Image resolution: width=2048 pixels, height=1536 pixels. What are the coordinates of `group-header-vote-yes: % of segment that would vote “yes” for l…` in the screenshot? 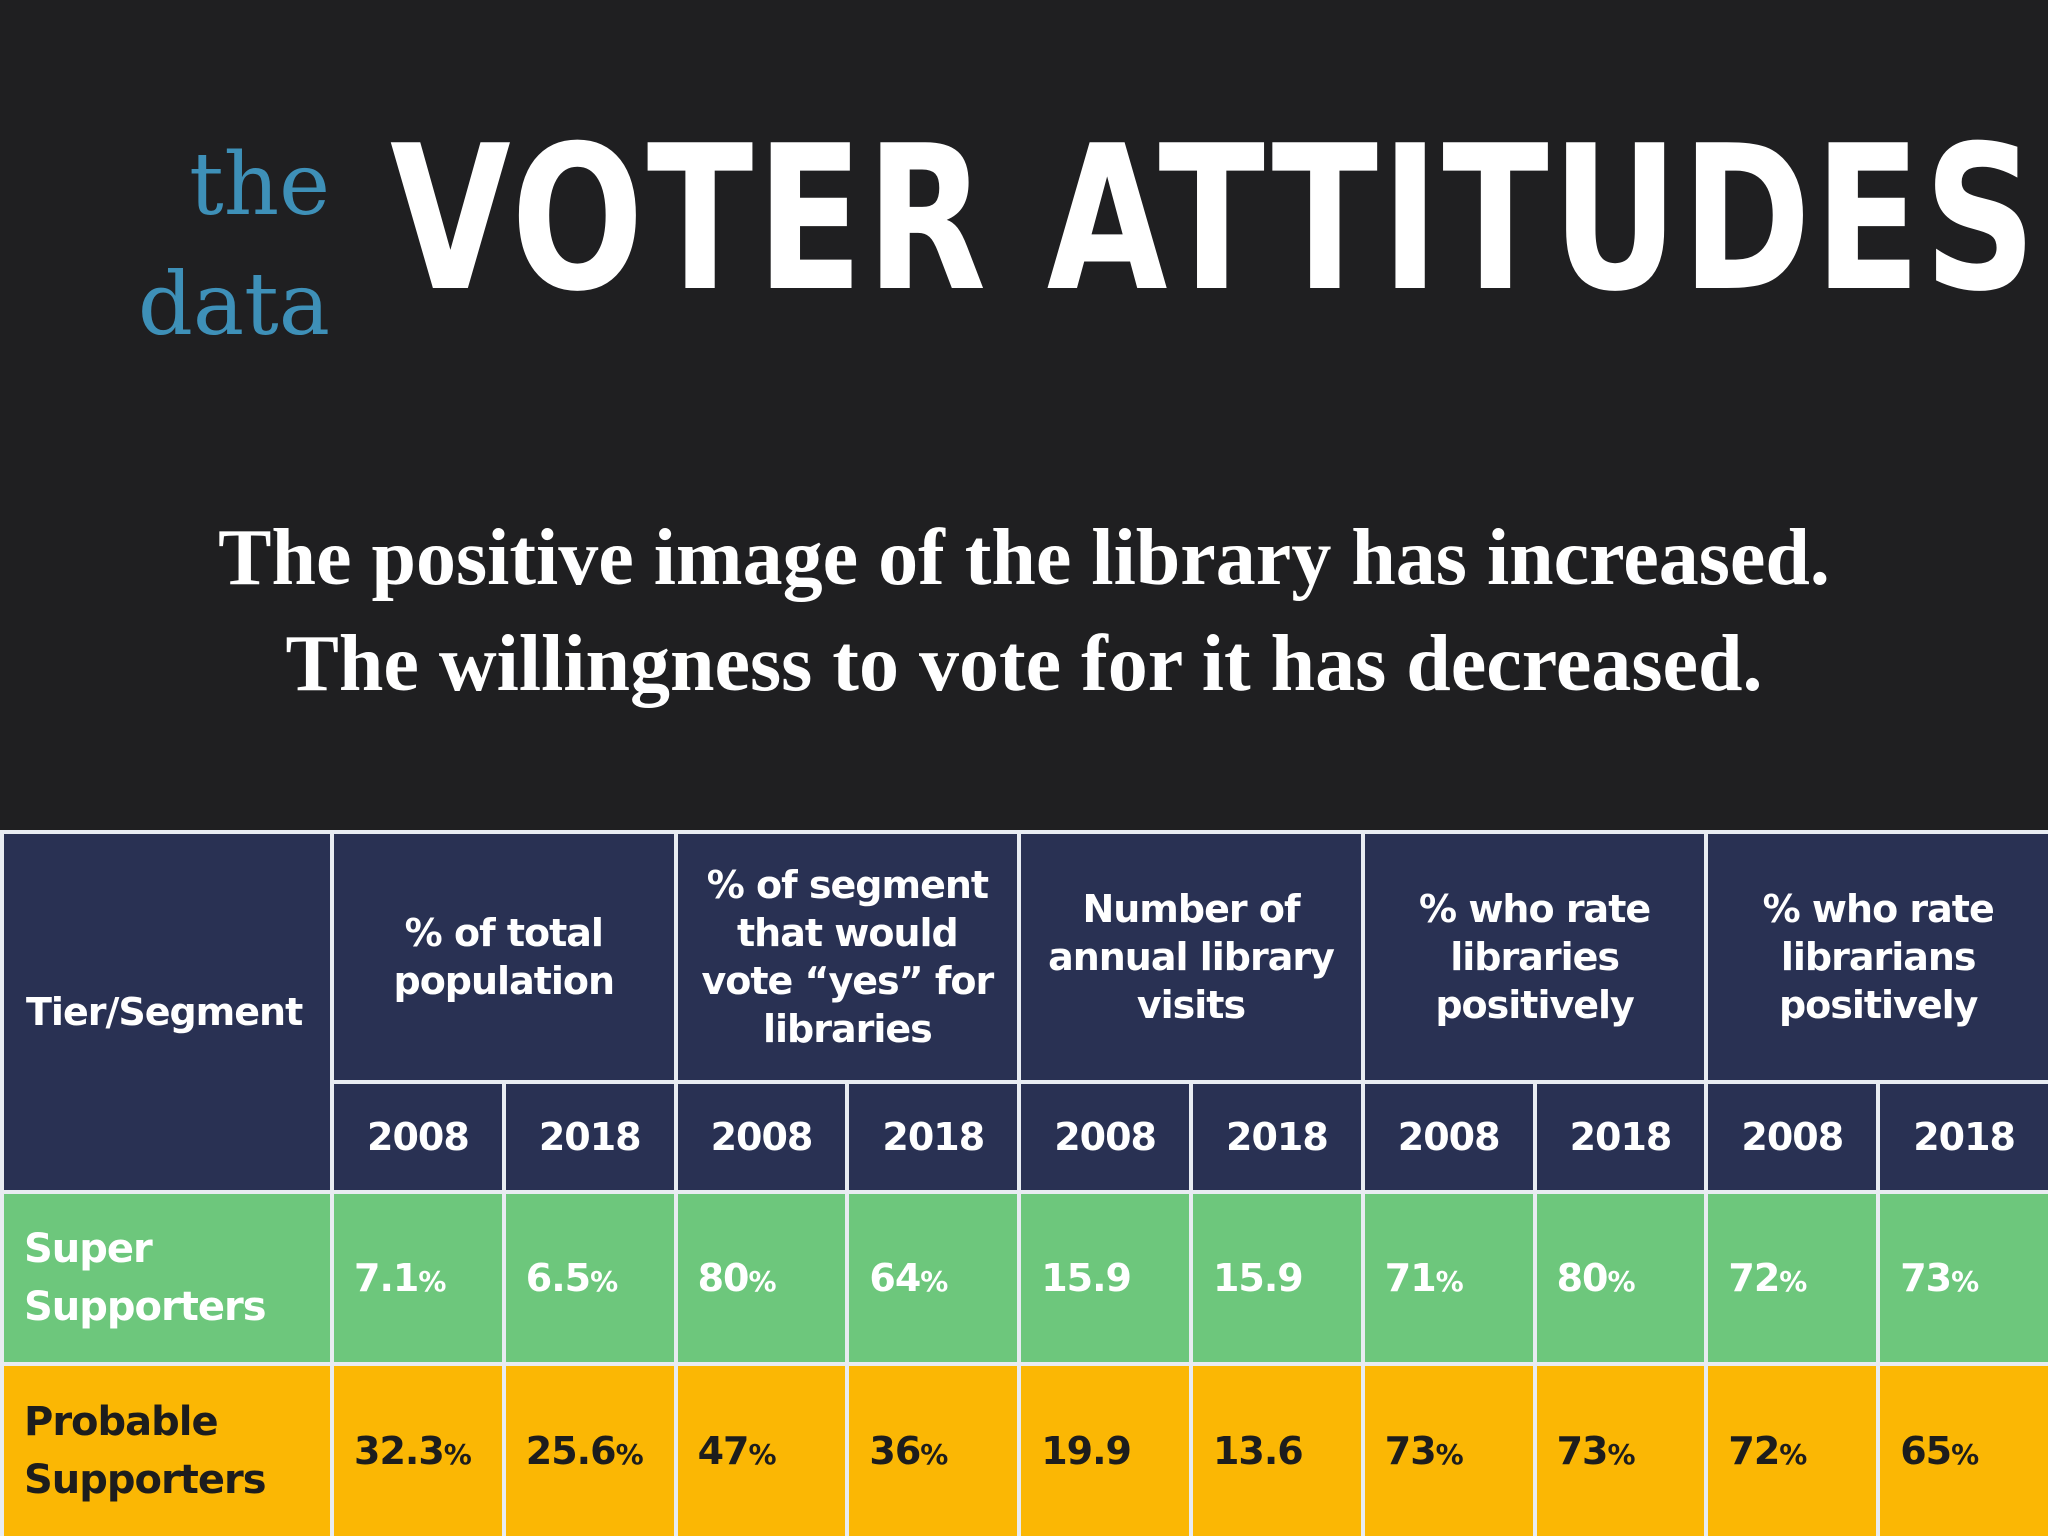 It's located at (847, 957).